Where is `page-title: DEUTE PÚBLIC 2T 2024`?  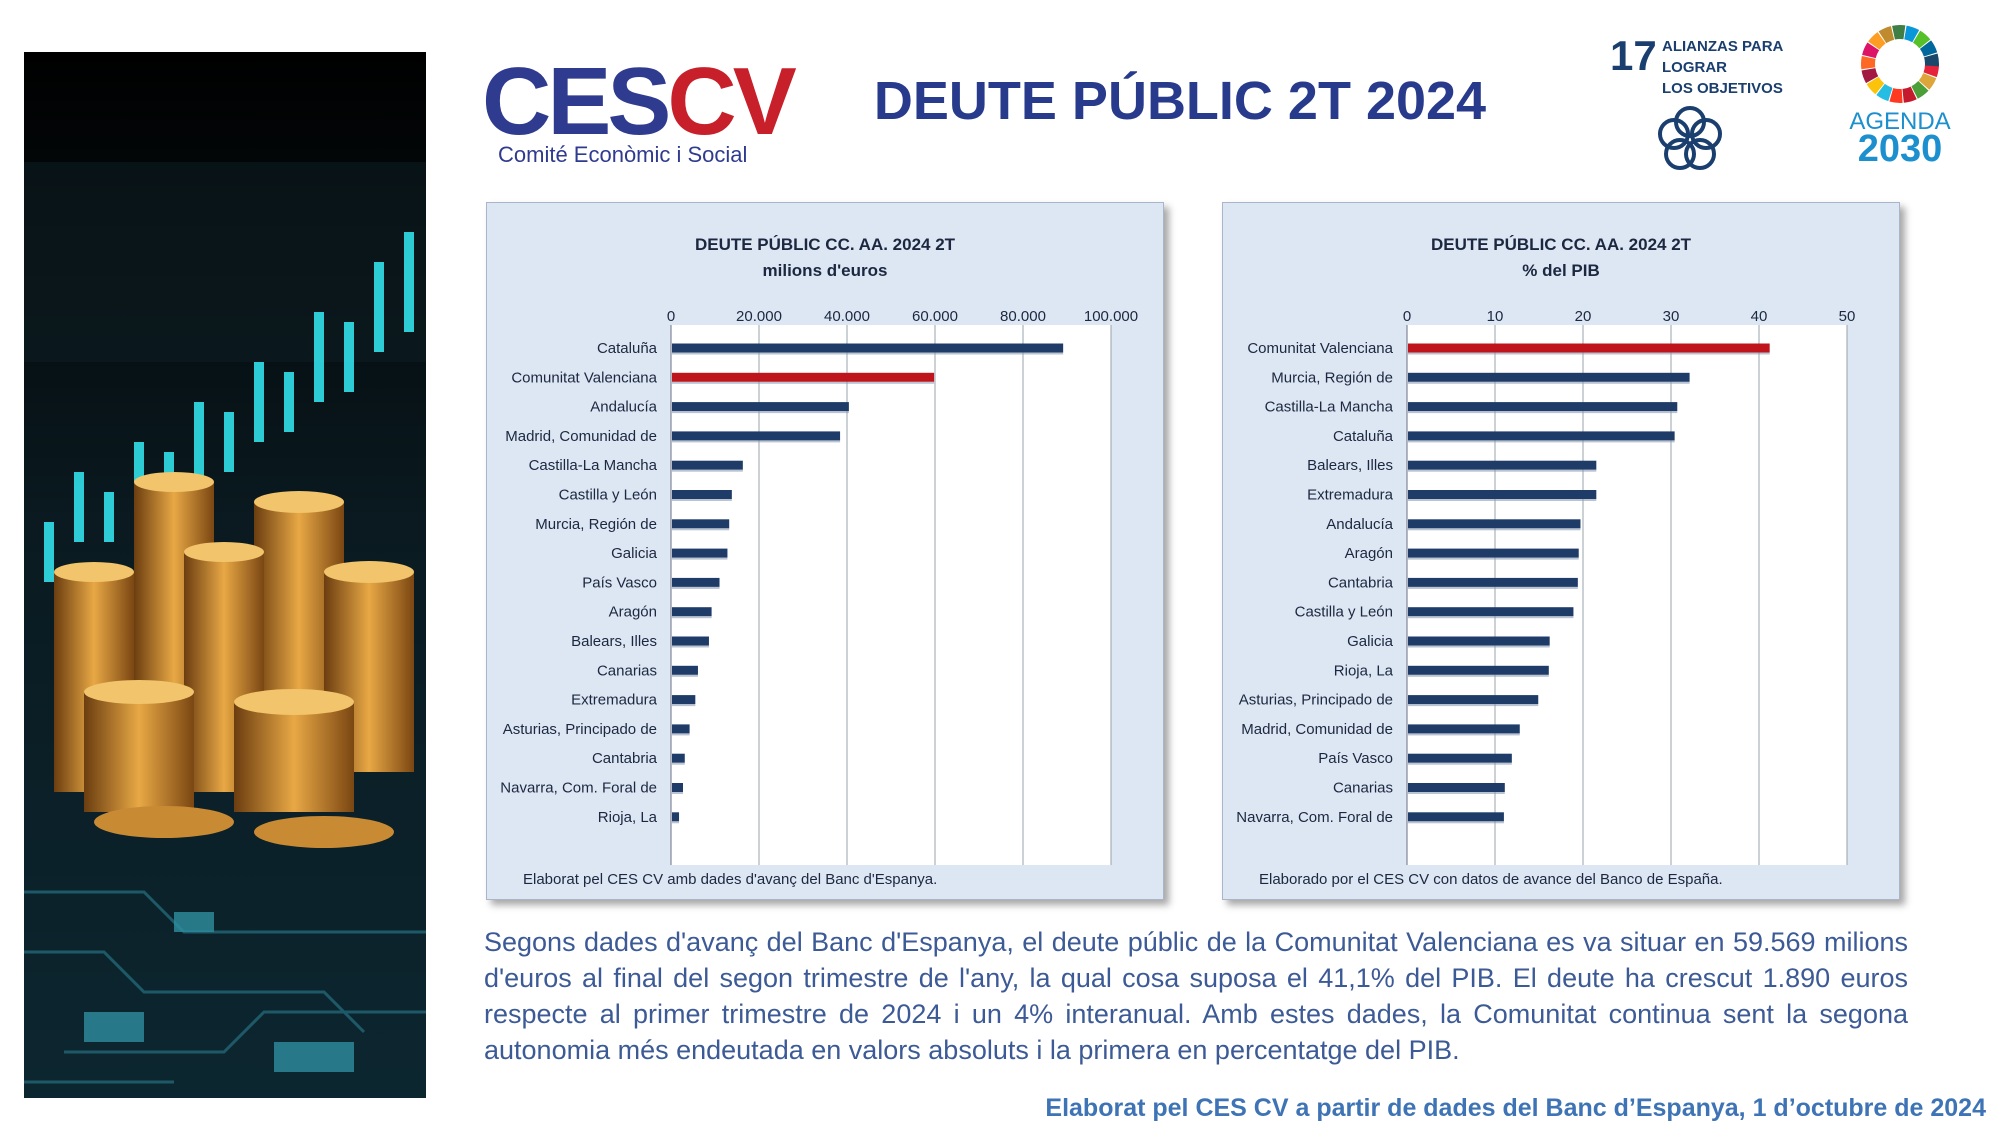
page-title: DEUTE PÚBLIC 2T 2024 is located at coordinates (1180, 101).